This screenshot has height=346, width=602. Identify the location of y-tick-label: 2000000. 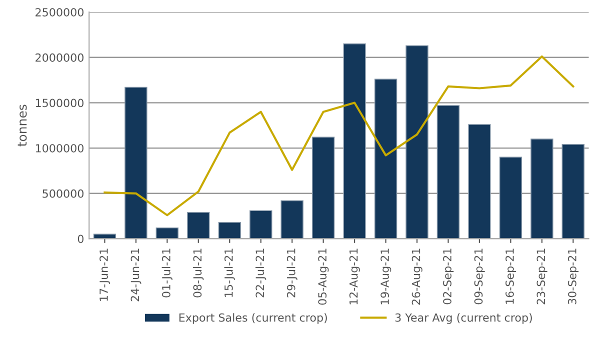
(60, 57).